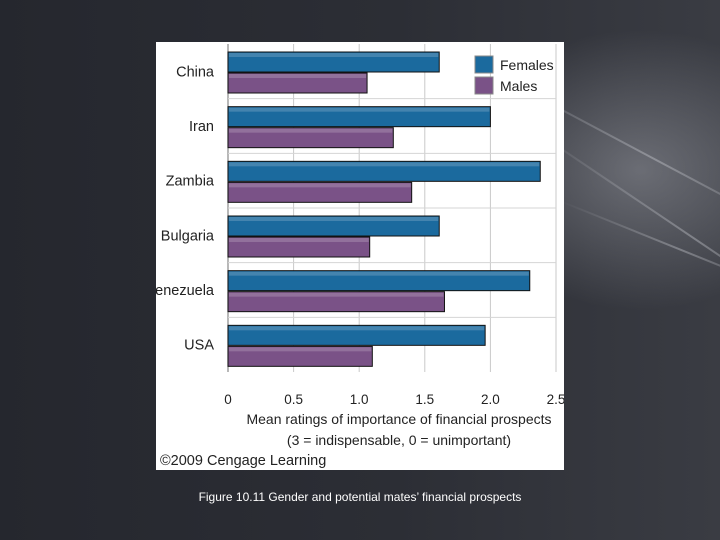 The image size is (720, 540). What do you see at coordinates (514, 75) in the screenshot?
I see `legend: Females Males` at bounding box center [514, 75].